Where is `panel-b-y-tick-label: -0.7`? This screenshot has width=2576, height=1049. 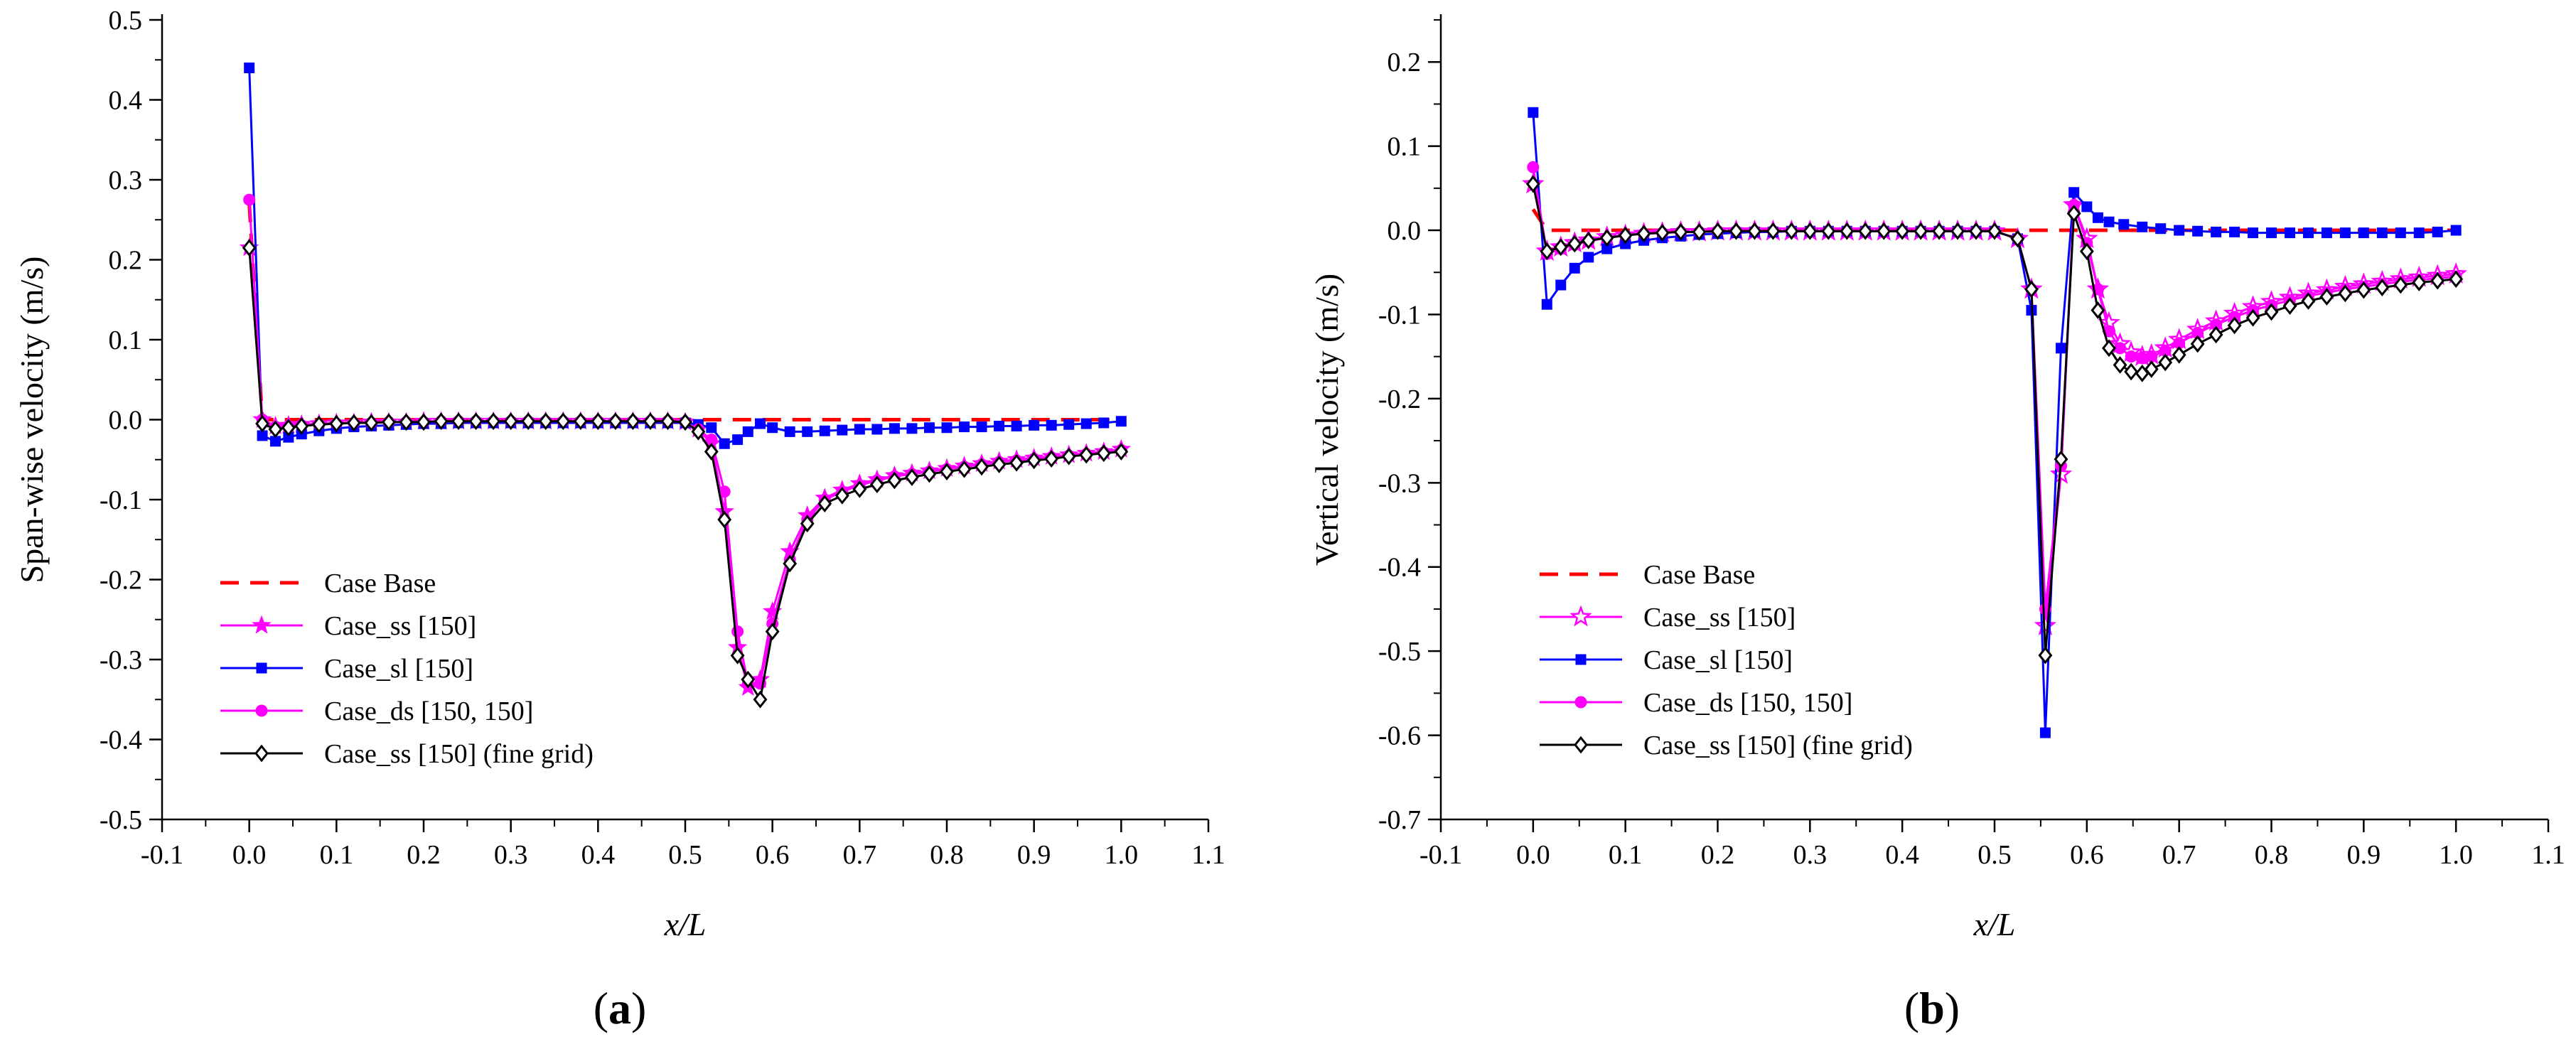
panel-b-y-tick-label: -0.7 is located at coordinates (1399, 820).